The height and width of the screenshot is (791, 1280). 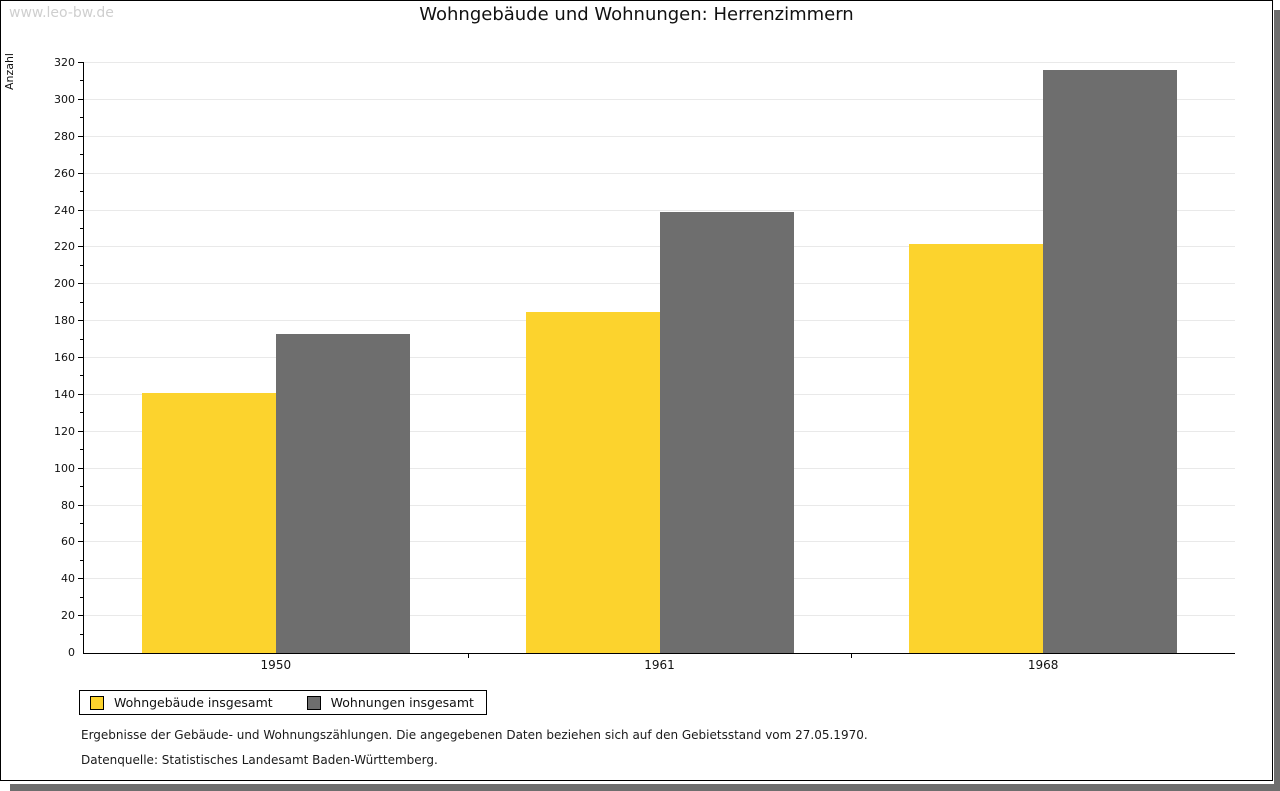 I want to click on legend-swatch-wohngebaeude, so click(x=97, y=702).